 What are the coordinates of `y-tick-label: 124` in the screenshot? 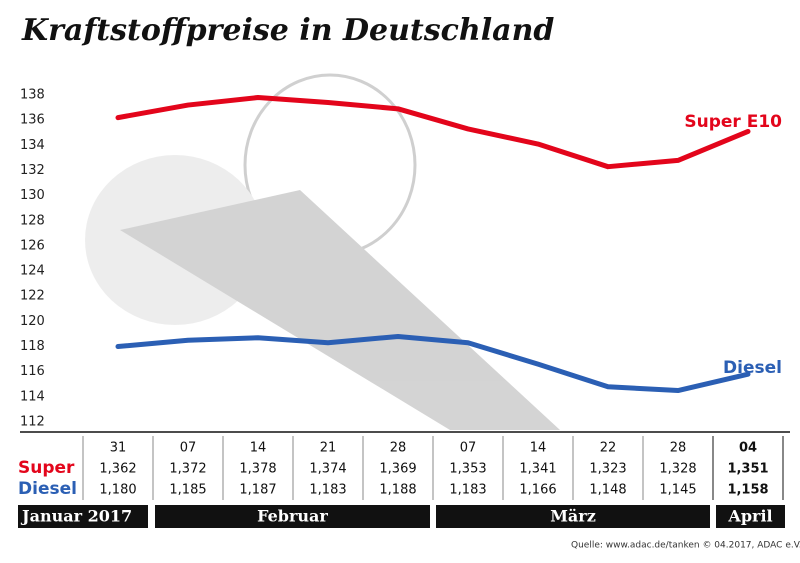 It's located at (32, 271).